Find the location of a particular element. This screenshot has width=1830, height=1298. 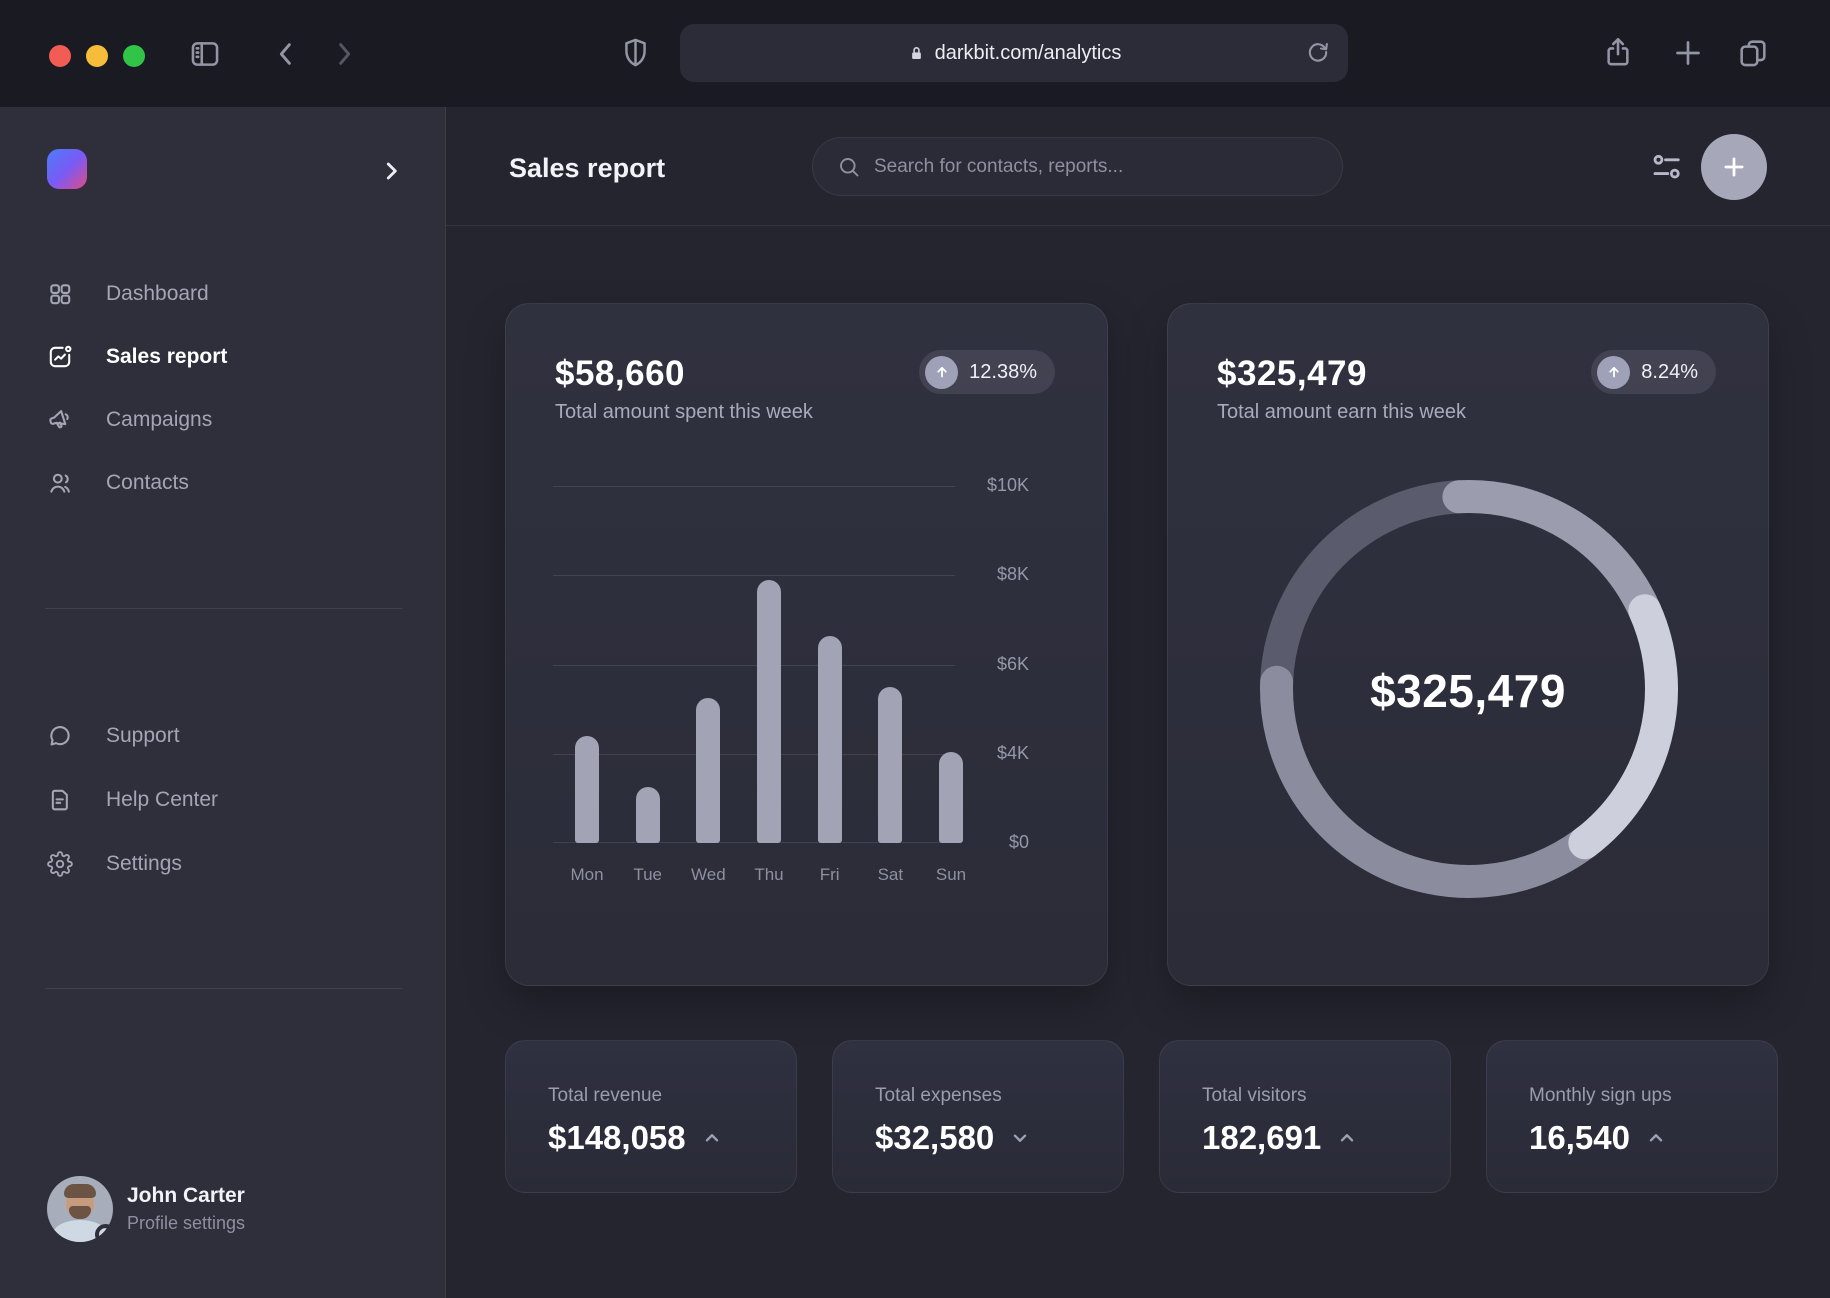

x-axis-tick: Mon is located at coordinates (587, 874).